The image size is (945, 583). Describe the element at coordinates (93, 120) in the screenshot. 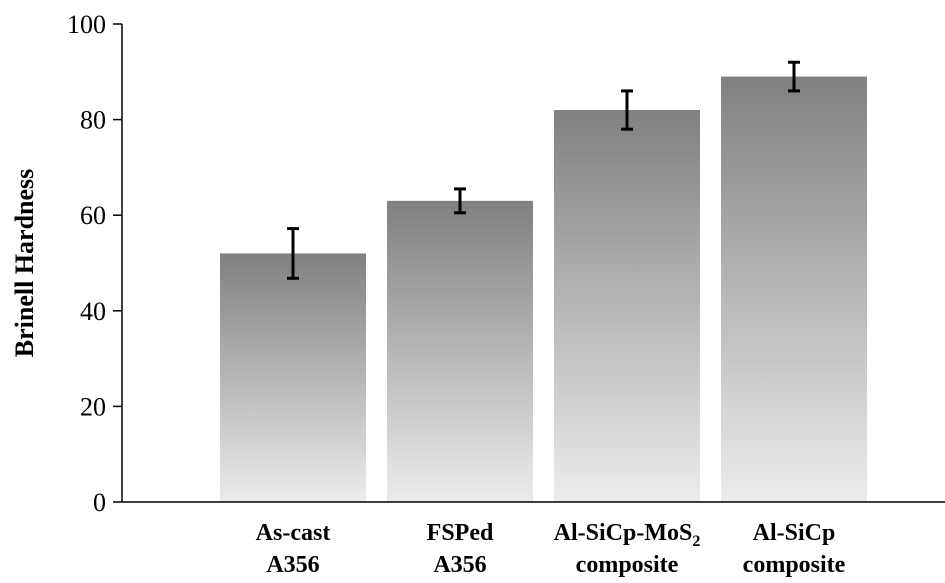

I see `y-tick-label: 80` at that location.